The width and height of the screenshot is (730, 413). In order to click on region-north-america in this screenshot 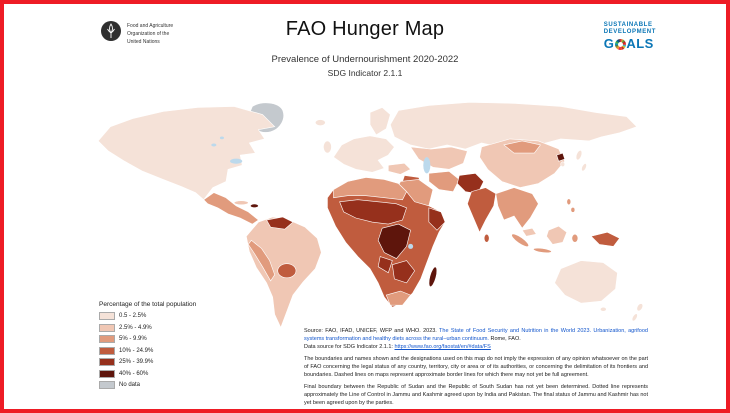, I will do `click(186, 153)`.